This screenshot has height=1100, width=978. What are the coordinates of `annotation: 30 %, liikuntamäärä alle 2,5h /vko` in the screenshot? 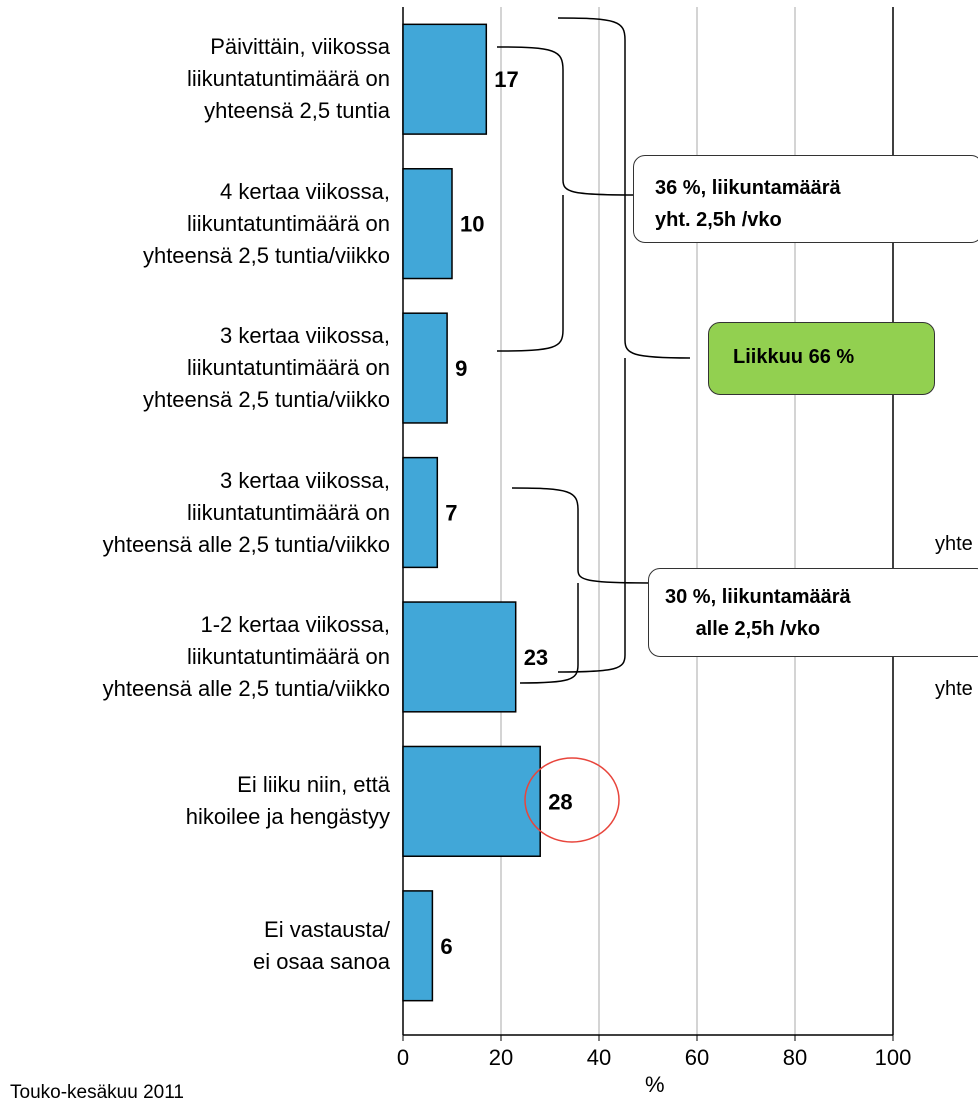 It's located at (758, 613).